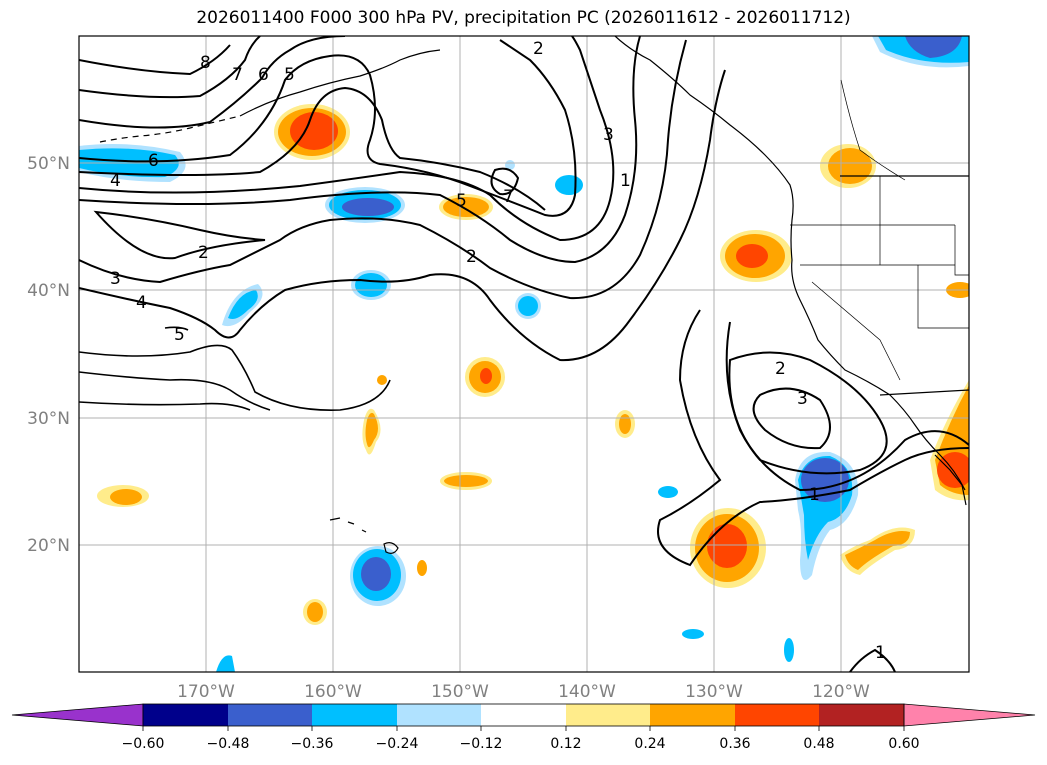  I want to click on lon-label-120w: 120°W, so click(841, 692).